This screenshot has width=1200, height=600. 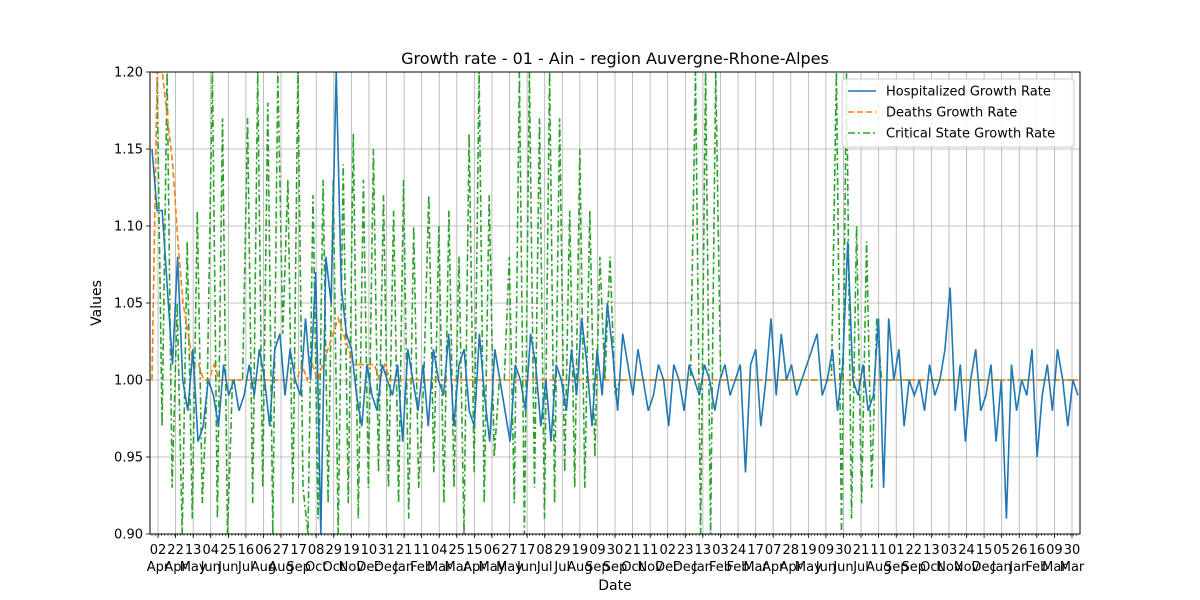 I want to click on y-axis: 0.90 0.95 1.00 1.05 1.10 1.15 1.20, so click(x=132, y=304).